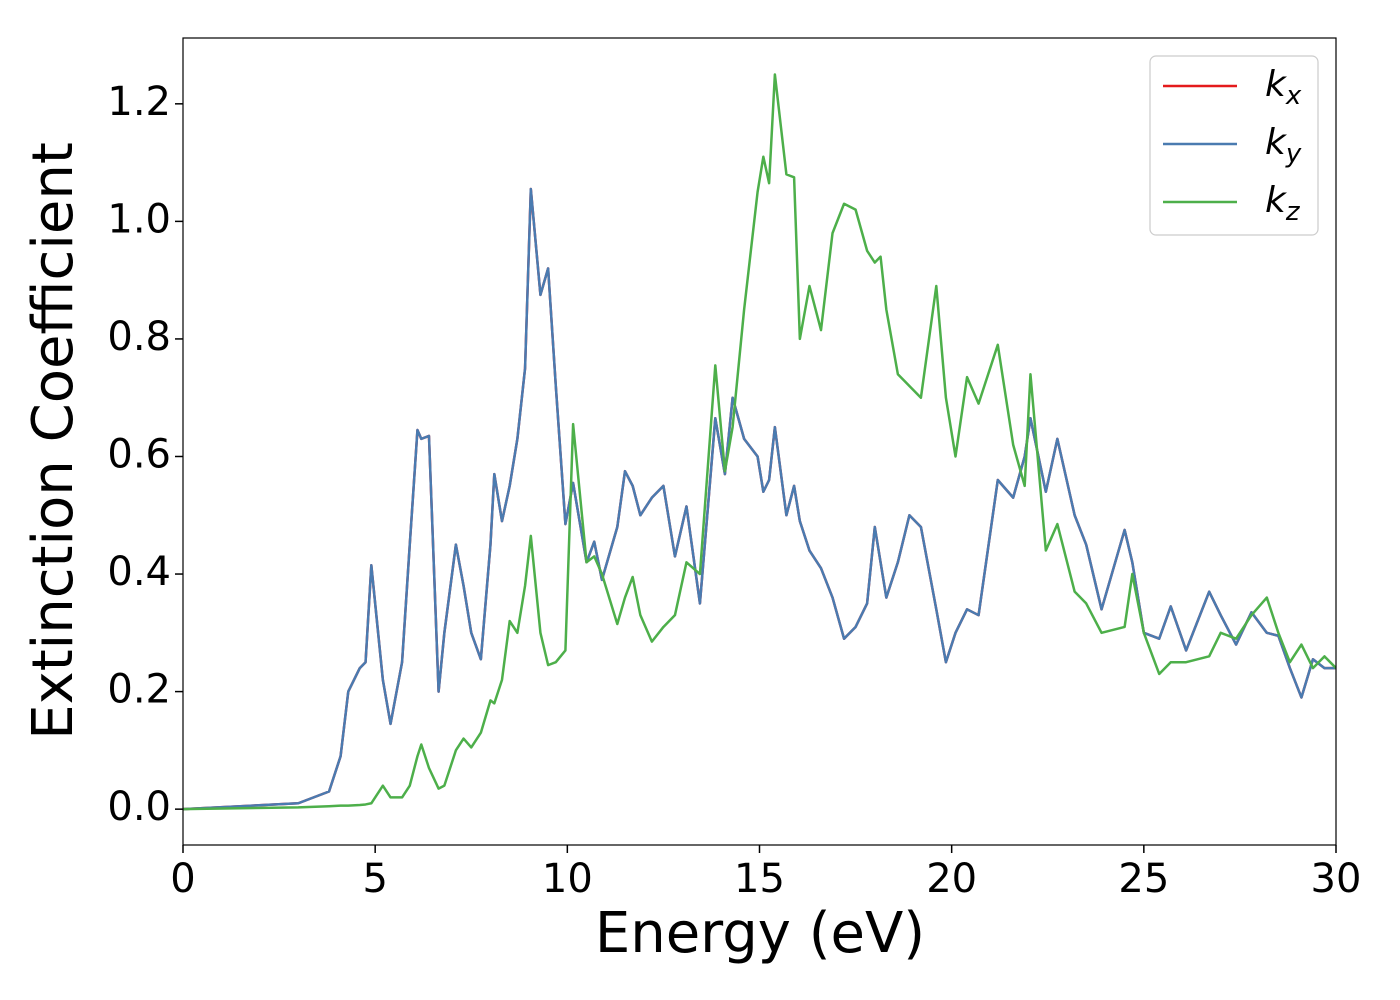 The width and height of the screenshot is (1400, 1000). I want to click on y-tick-label: 0.8, so click(139, 337).